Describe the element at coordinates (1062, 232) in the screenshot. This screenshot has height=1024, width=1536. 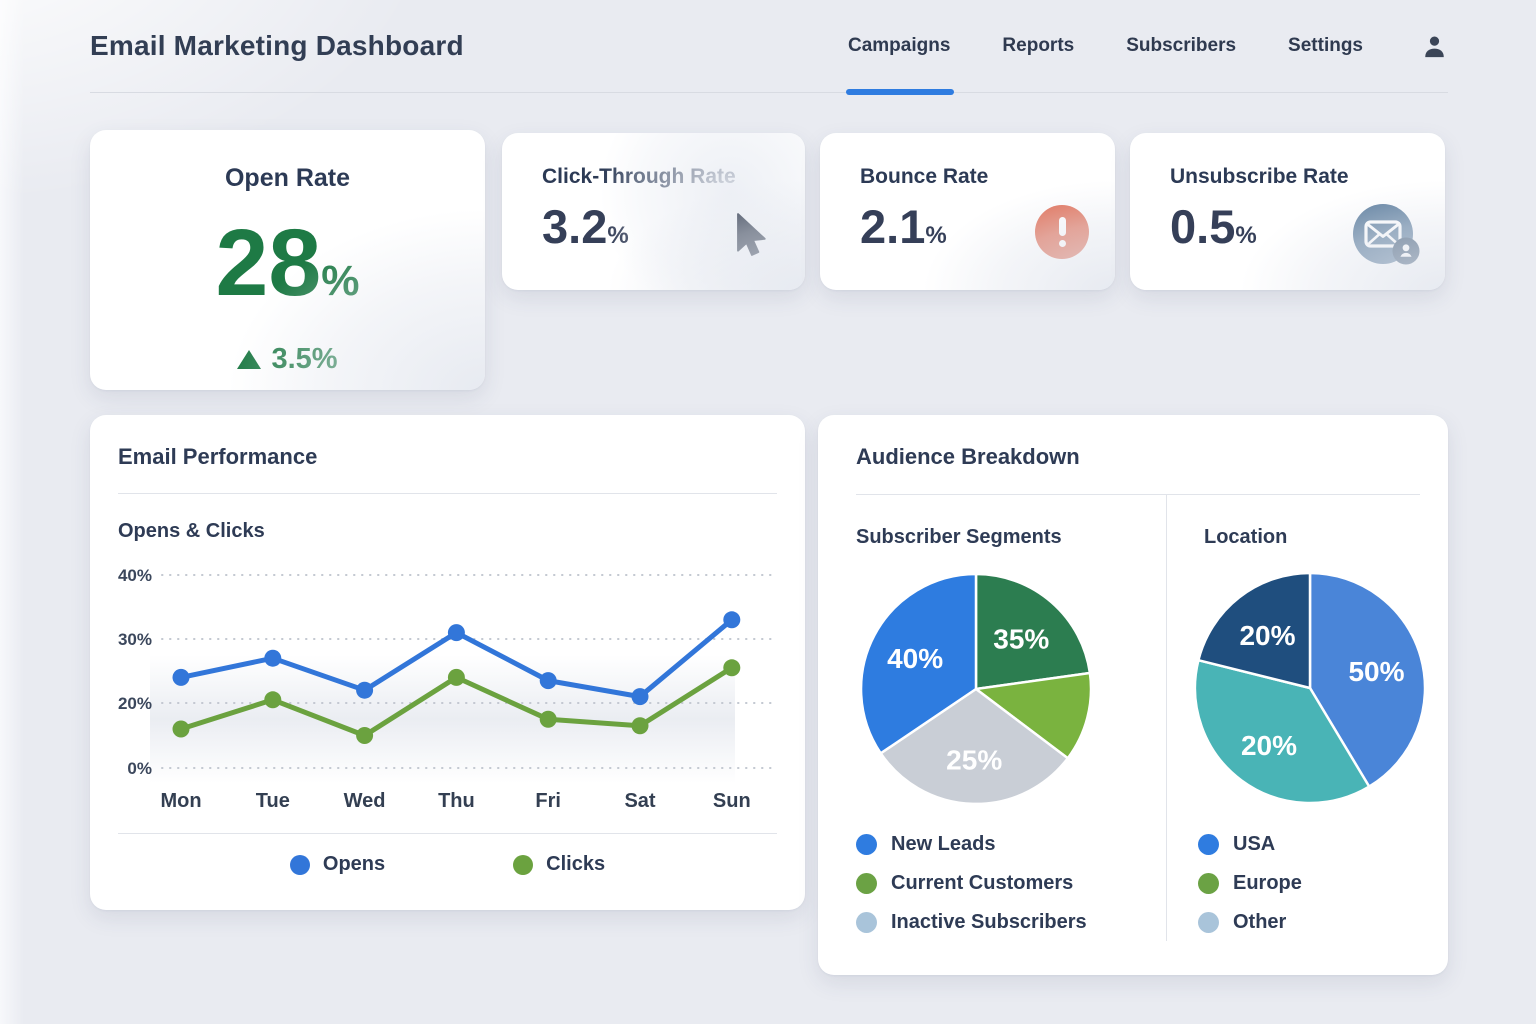
I see `alert-icon` at that location.